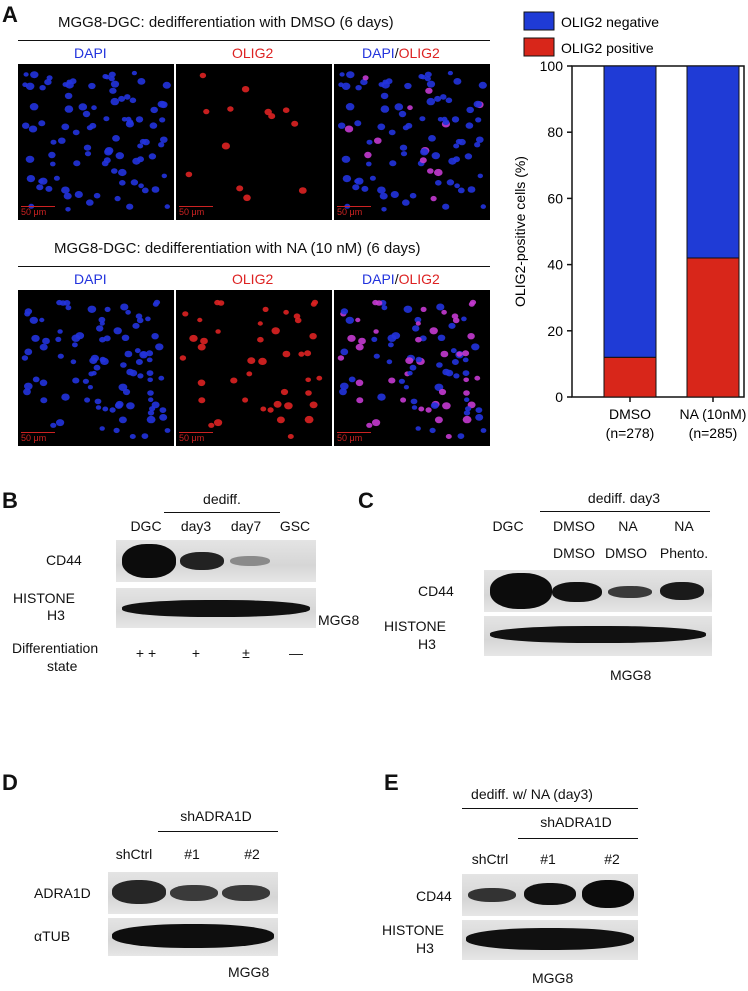 This screenshot has height=991, width=748. I want to click on panel-d-group-rule, so click(218, 831).